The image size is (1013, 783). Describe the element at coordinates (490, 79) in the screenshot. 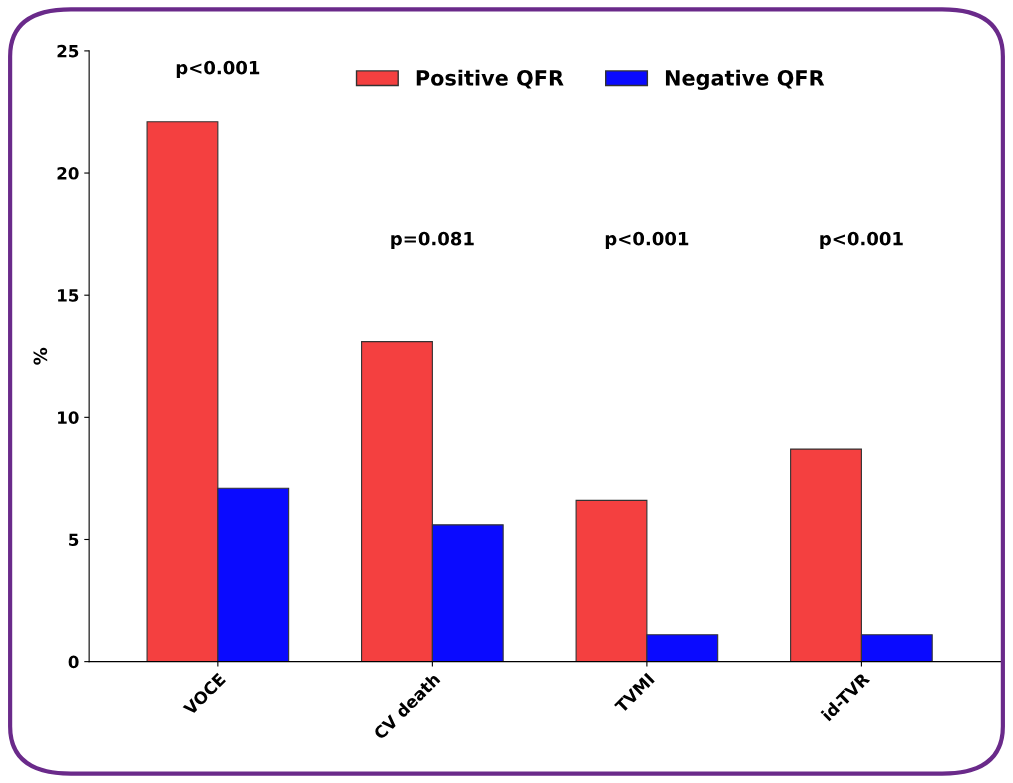

I see `legend-label: Positive QFR` at that location.